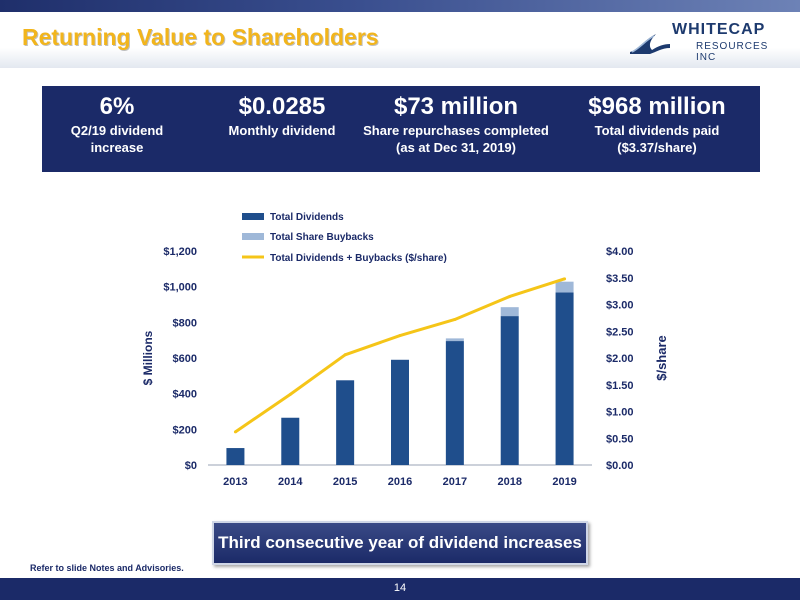 The height and width of the screenshot is (600, 800). What do you see at coordinates (620, 252) in the screenshot?
I see `y2-tick-label: $4.00` at bounding box center [620, 252].